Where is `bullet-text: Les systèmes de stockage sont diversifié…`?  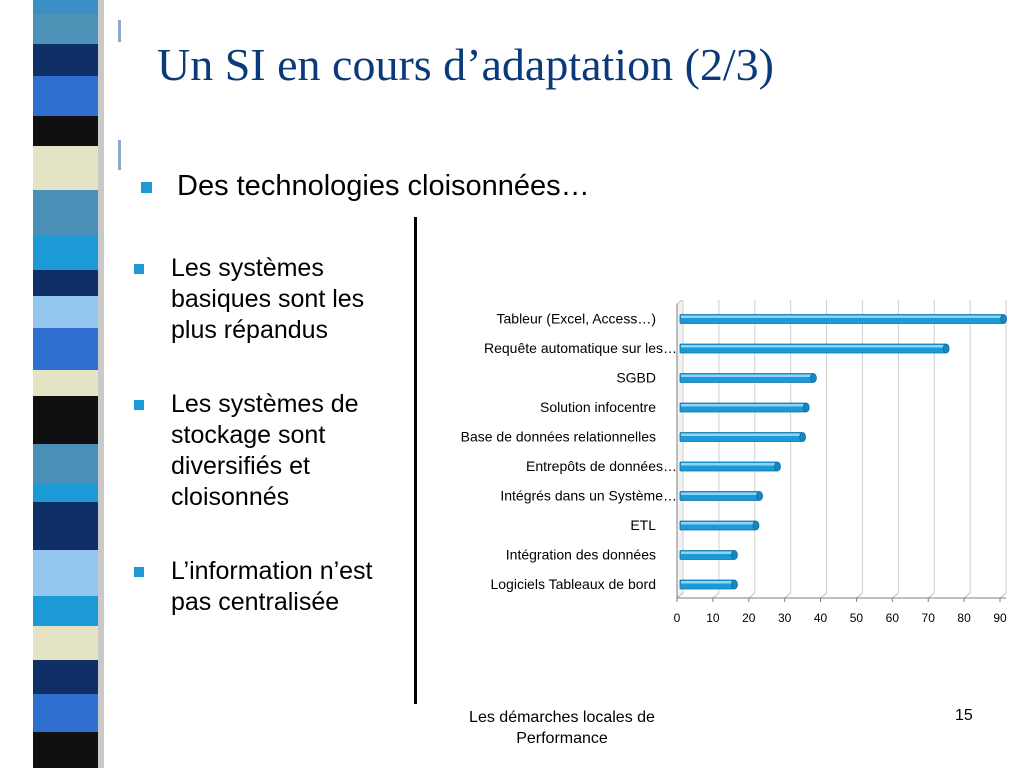
bullet-text: Les systèmes de stockage sont diversifié… is located at coordinates (265, 450).